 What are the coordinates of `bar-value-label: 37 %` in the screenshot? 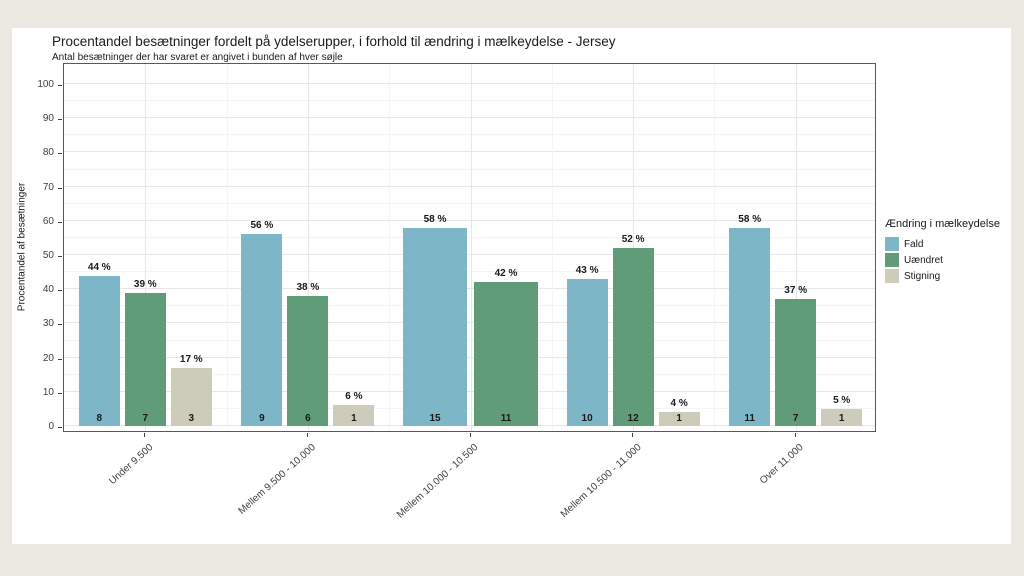 It's located at (796, 291).